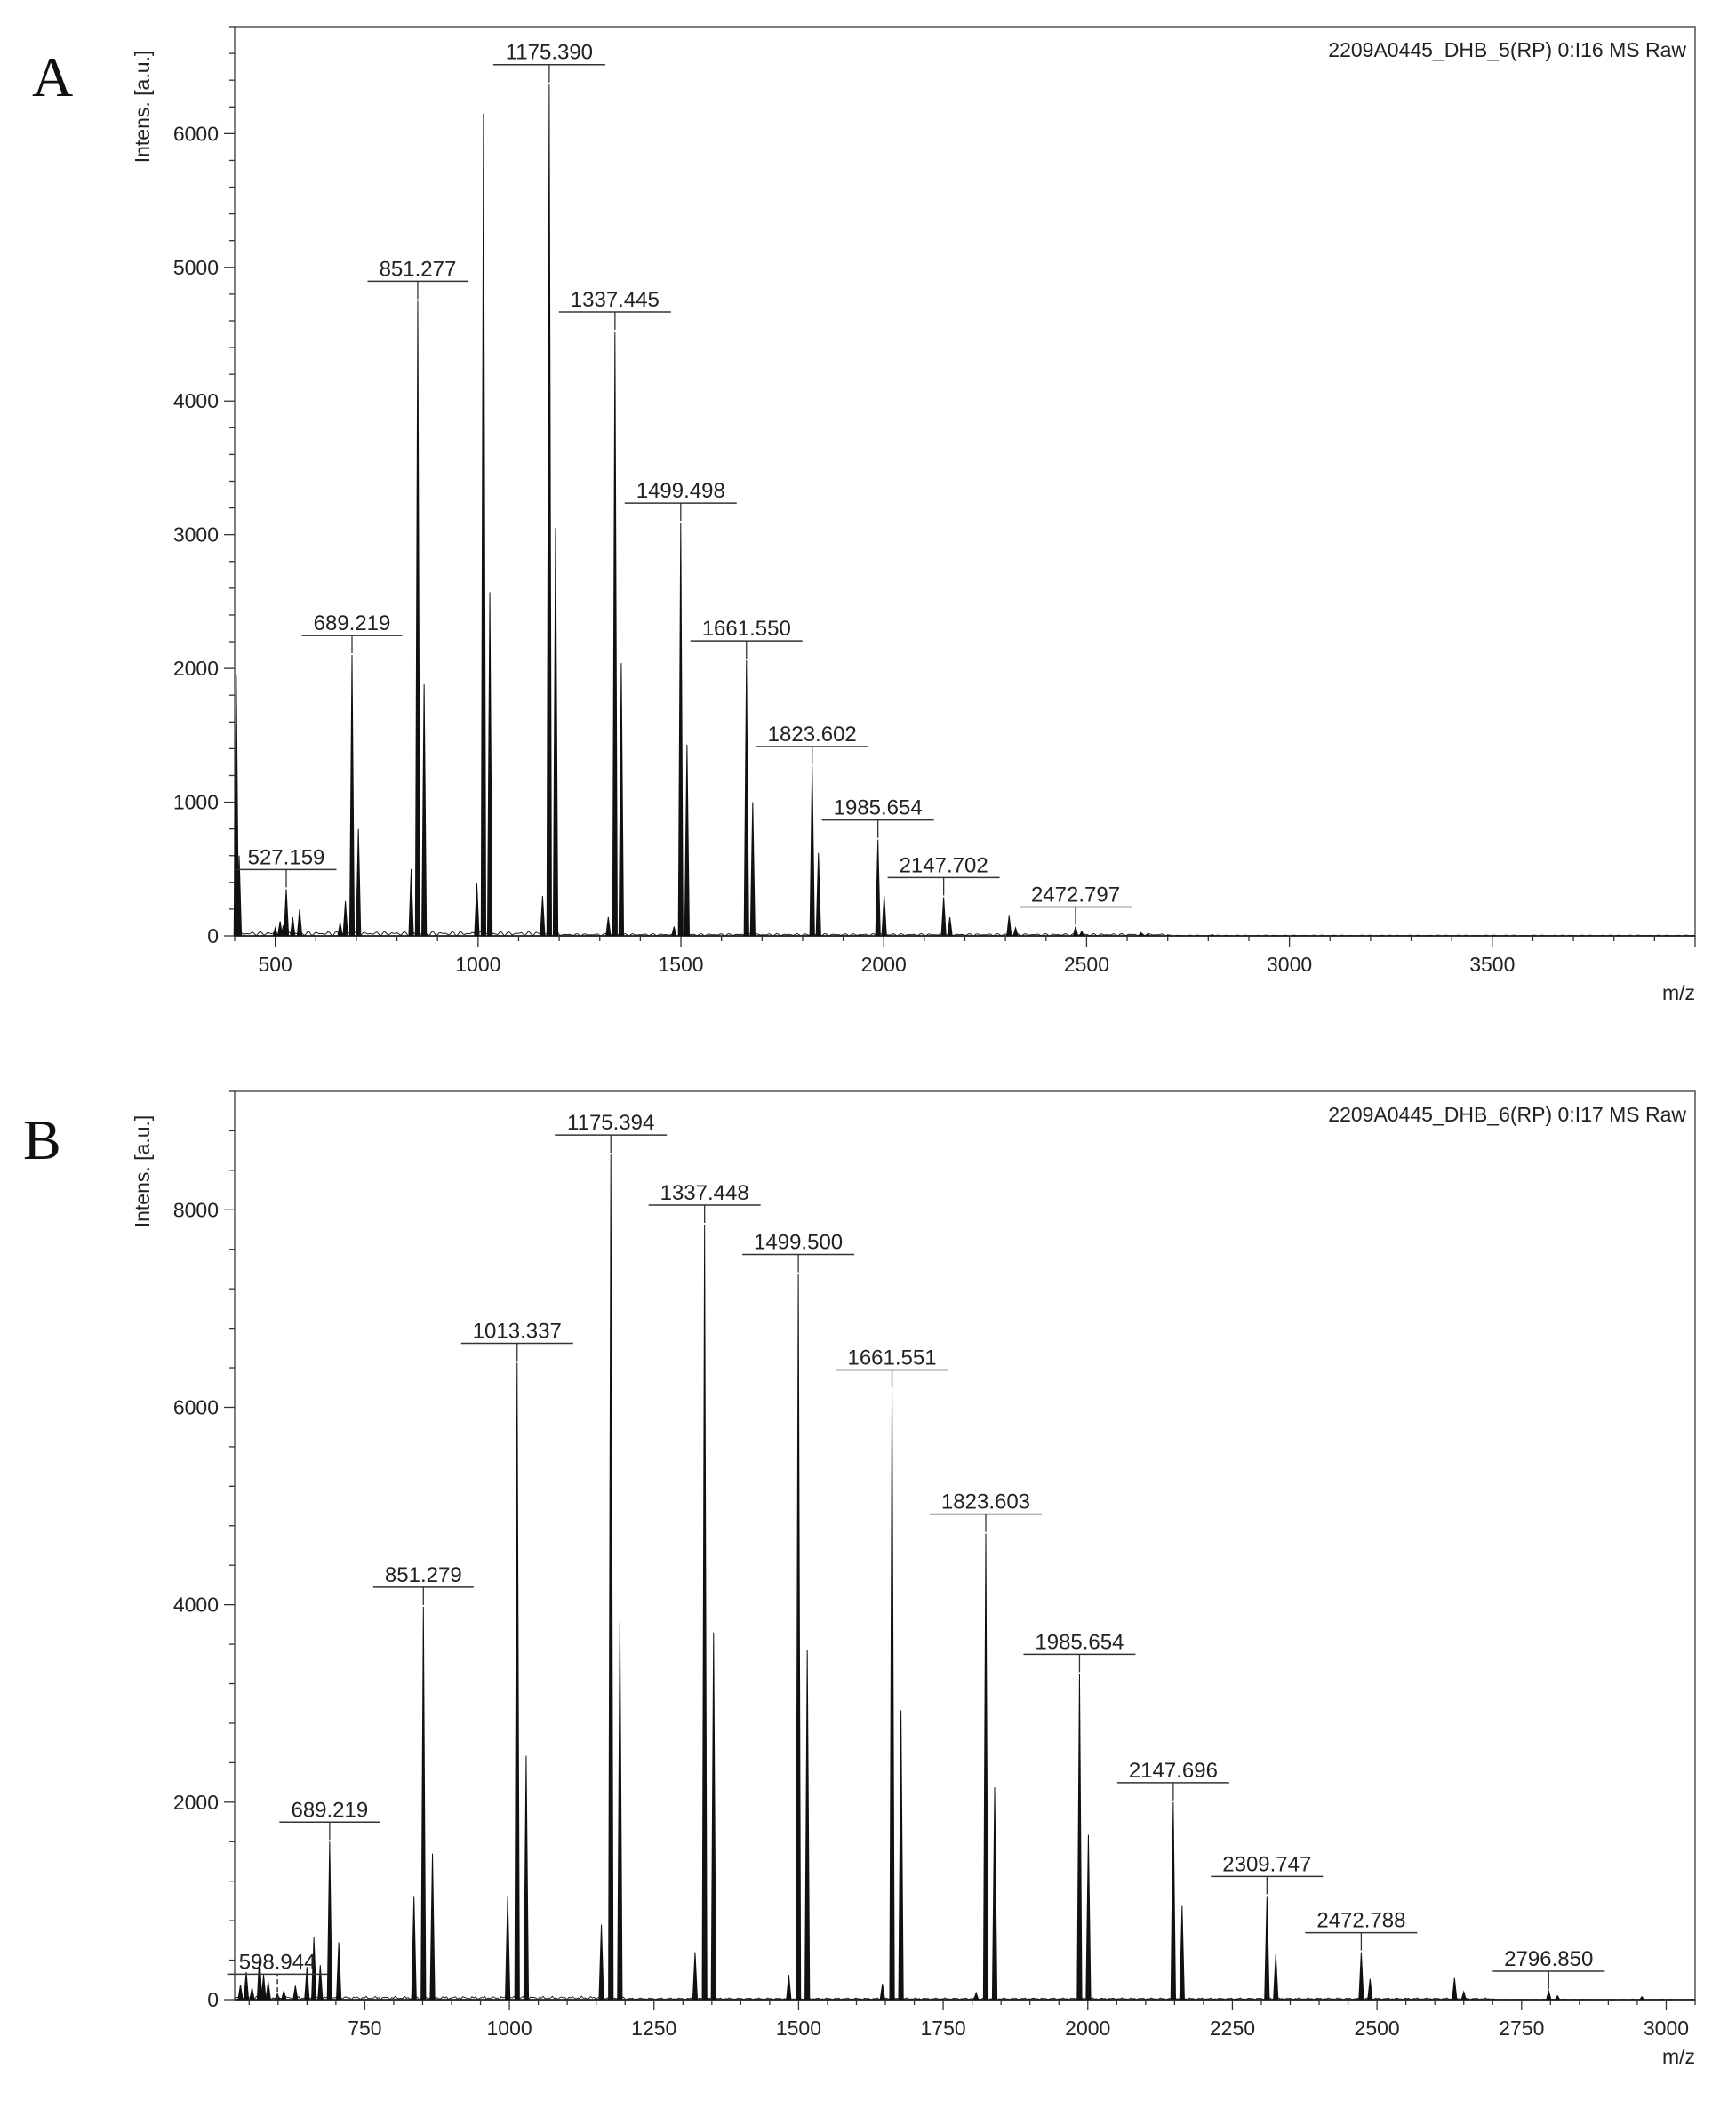  Describe the element at coordinates (196, 268) in the screenshot. I see `y-tick-label-a-5000: 5000` at that location.